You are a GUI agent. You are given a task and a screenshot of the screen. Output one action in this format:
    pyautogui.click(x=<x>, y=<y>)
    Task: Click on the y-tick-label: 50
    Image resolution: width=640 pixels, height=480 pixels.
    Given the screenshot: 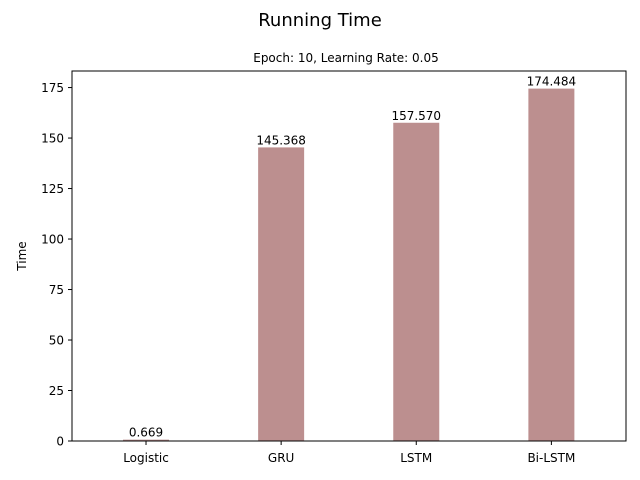 What is the action you would take?
    pyautogui.click(x=56, y=341)
    